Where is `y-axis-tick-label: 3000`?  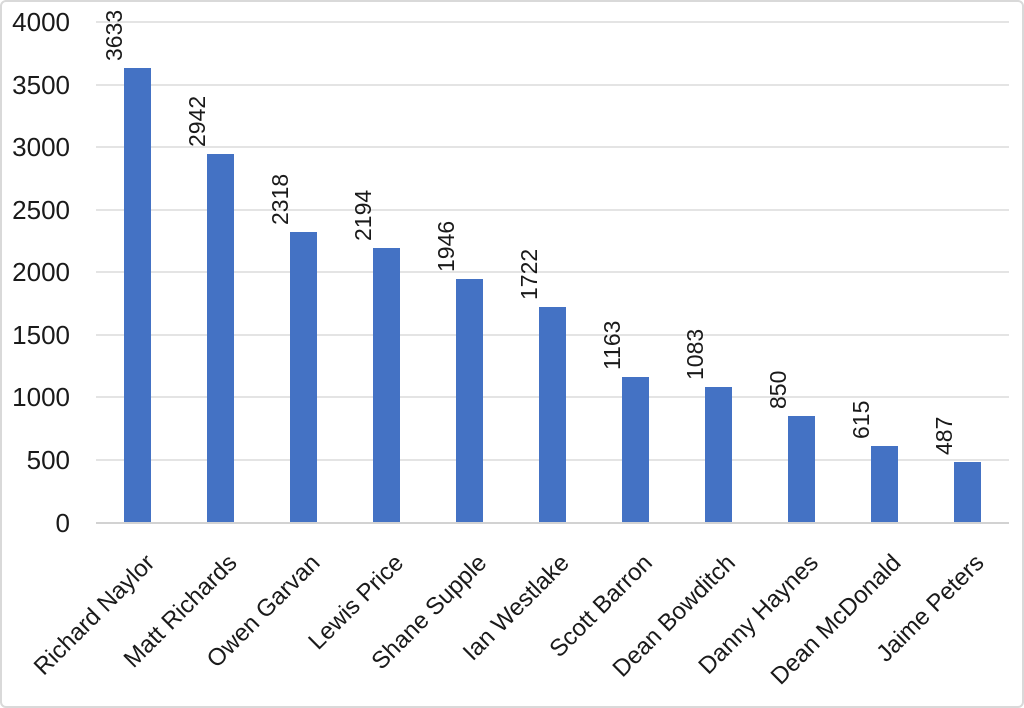
y-axis-tick-label: 3000 is located at coordinates (41, 147).